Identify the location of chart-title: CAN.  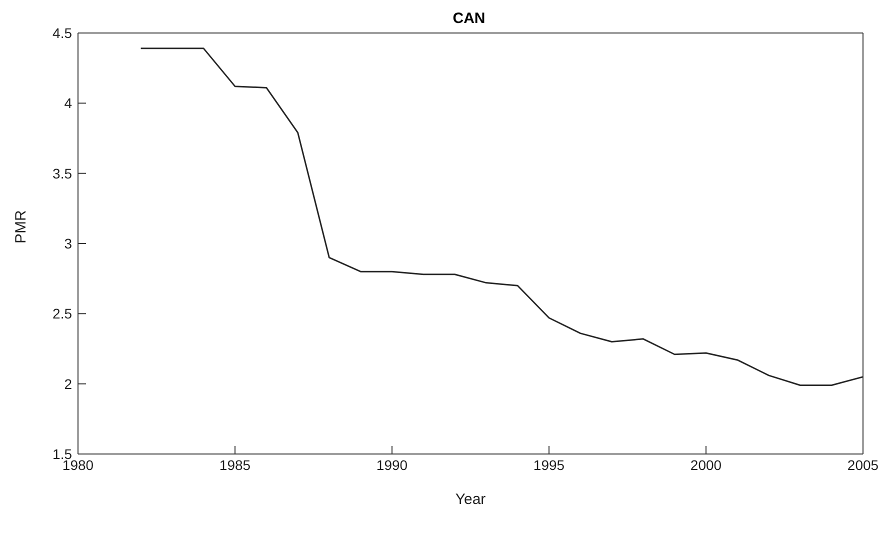
(469, 18).